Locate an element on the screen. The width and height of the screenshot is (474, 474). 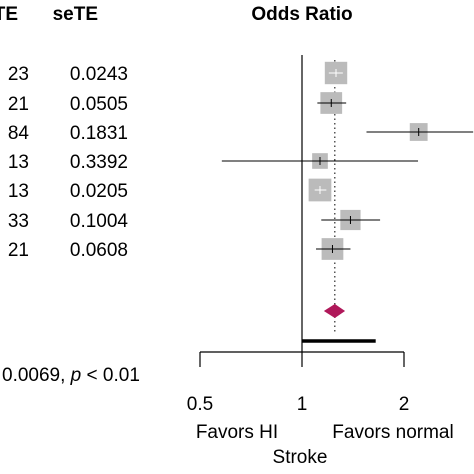
sete-cell: 0.0243 is located at coordinates (99, 74).